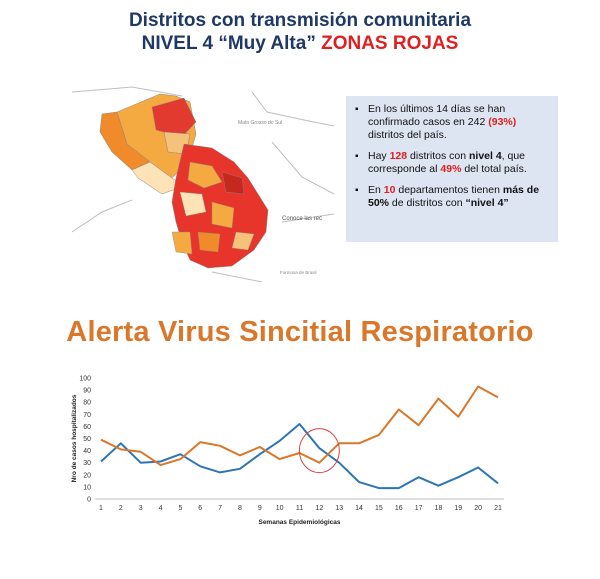  I want to click on header-red-zones-text: ZONAS ROJAS, so click(390, 43).